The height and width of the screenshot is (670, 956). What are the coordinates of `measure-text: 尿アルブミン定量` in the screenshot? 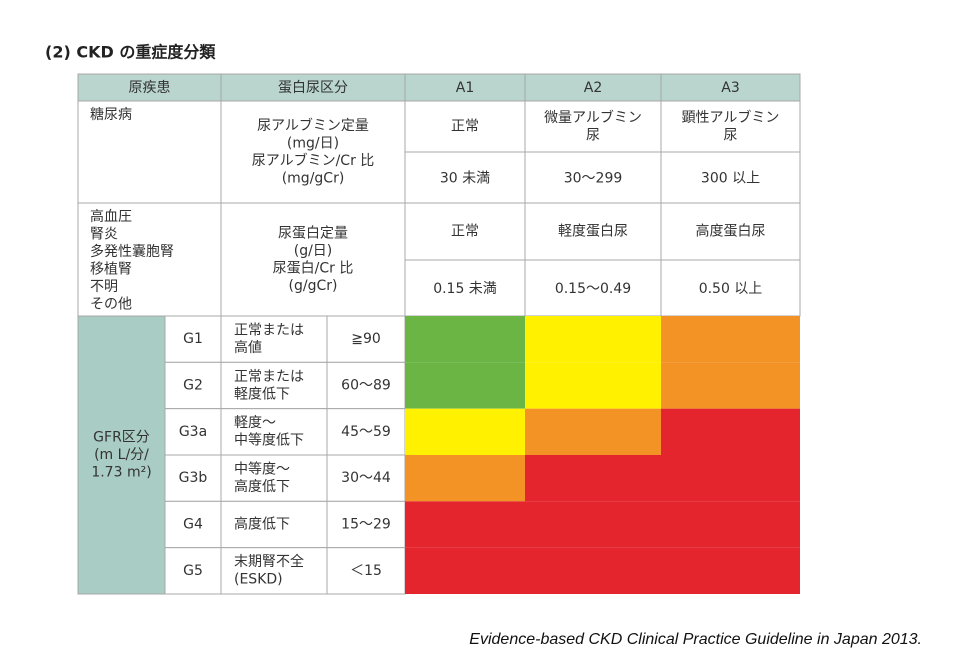 It's located at (313, 125).